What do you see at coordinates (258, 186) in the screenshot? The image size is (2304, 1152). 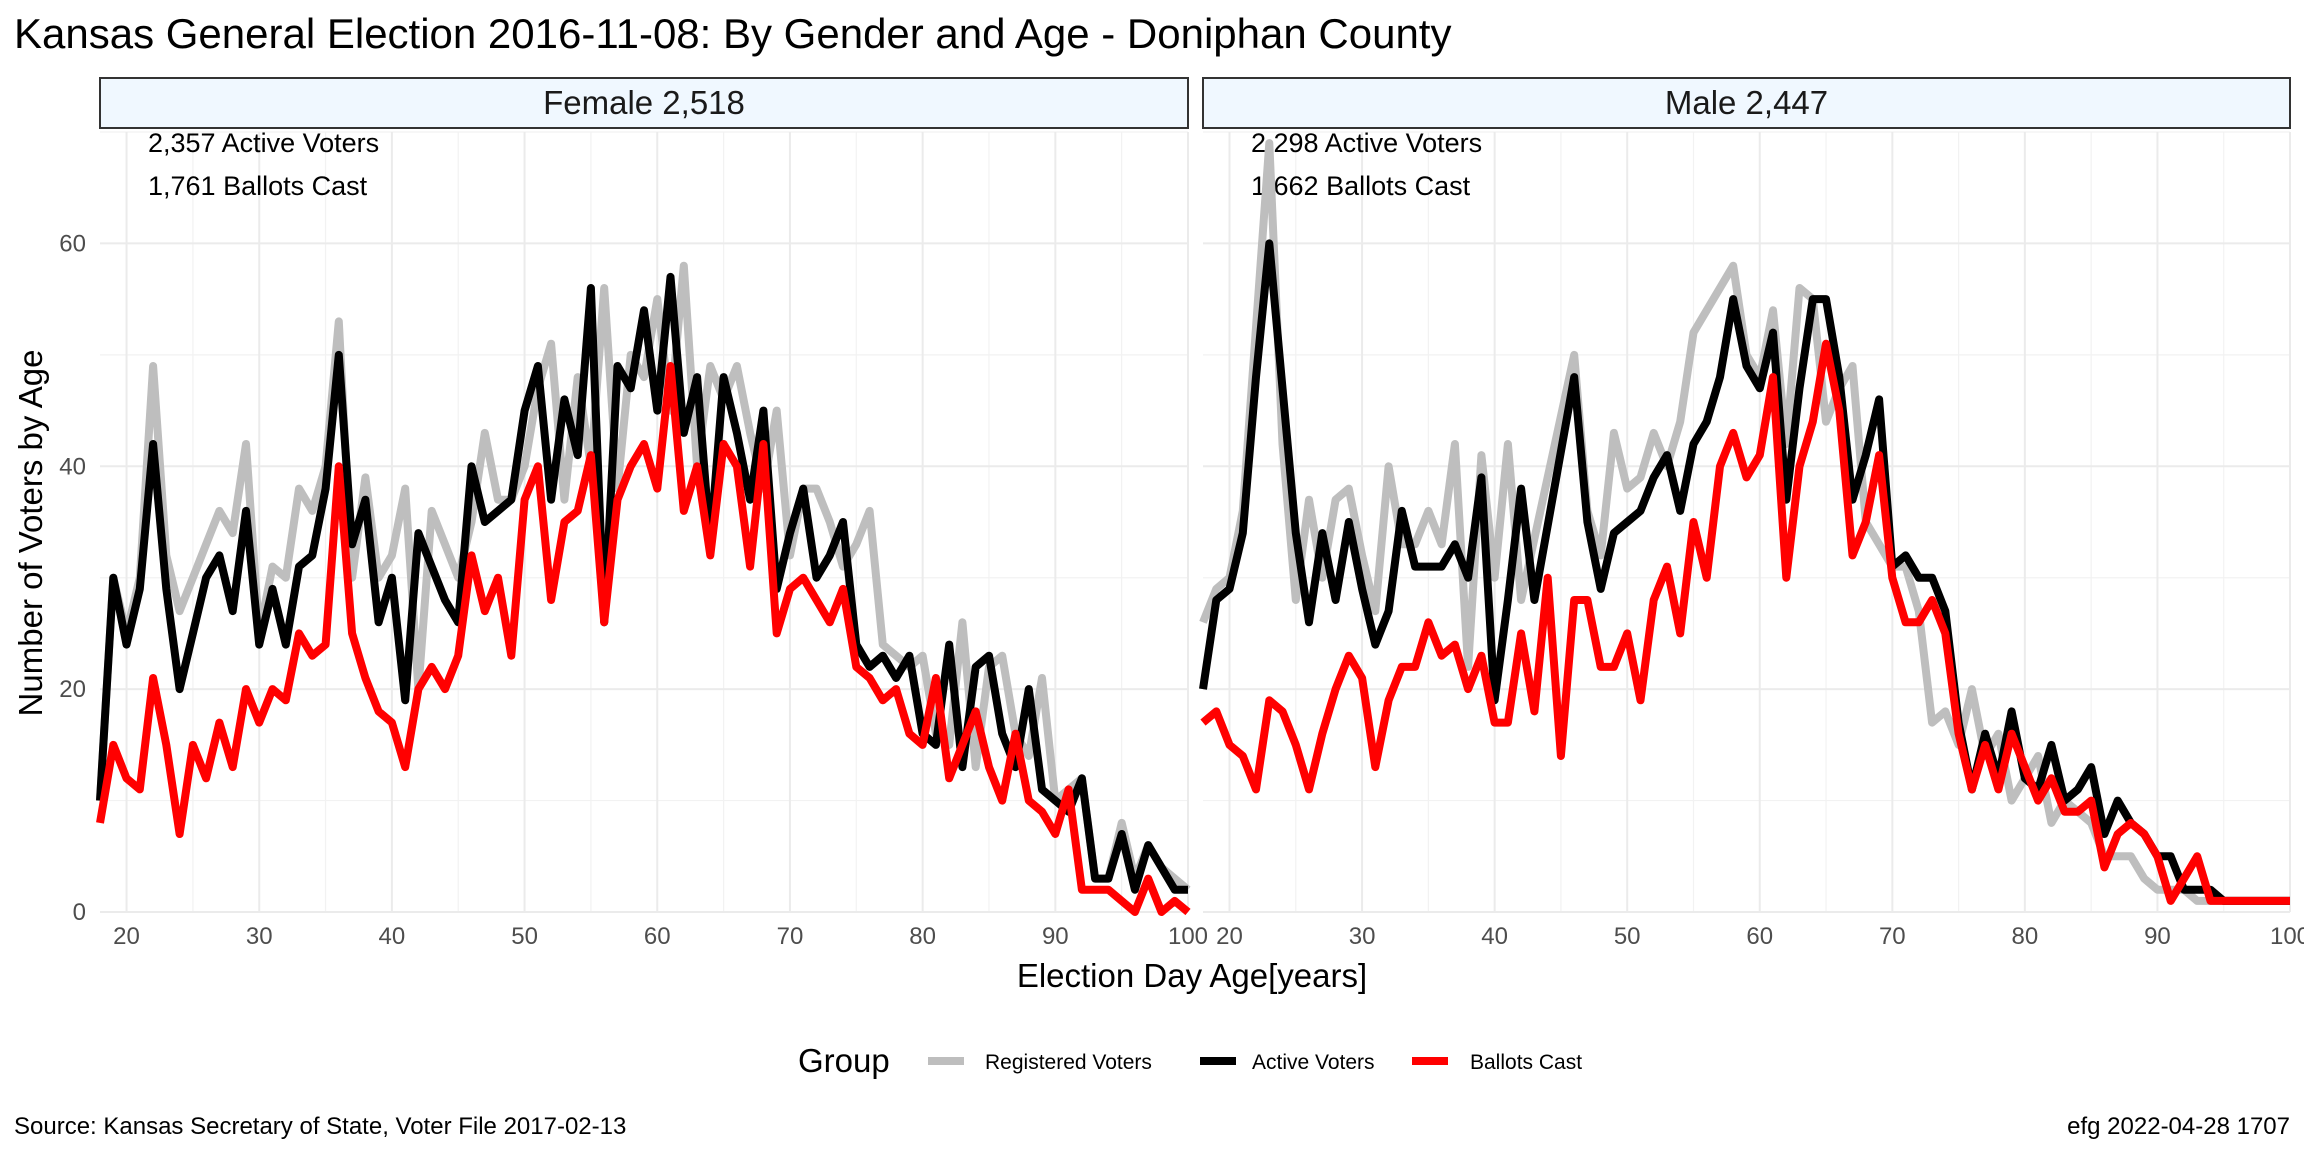 I see `panel-annotation: 1,761 Ballots Cast` at bounding box center [258, 186].